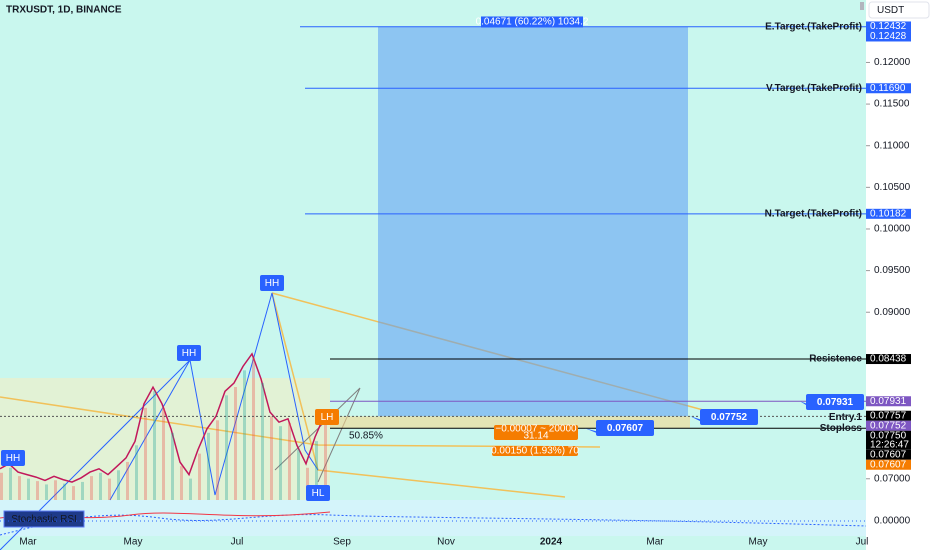 This screenshot has width=932, height=550. What do you see at coordinates (892, 312) in the screenshot?
I see `price-tick-label: 0.09000` at bounding box center [892, 312].